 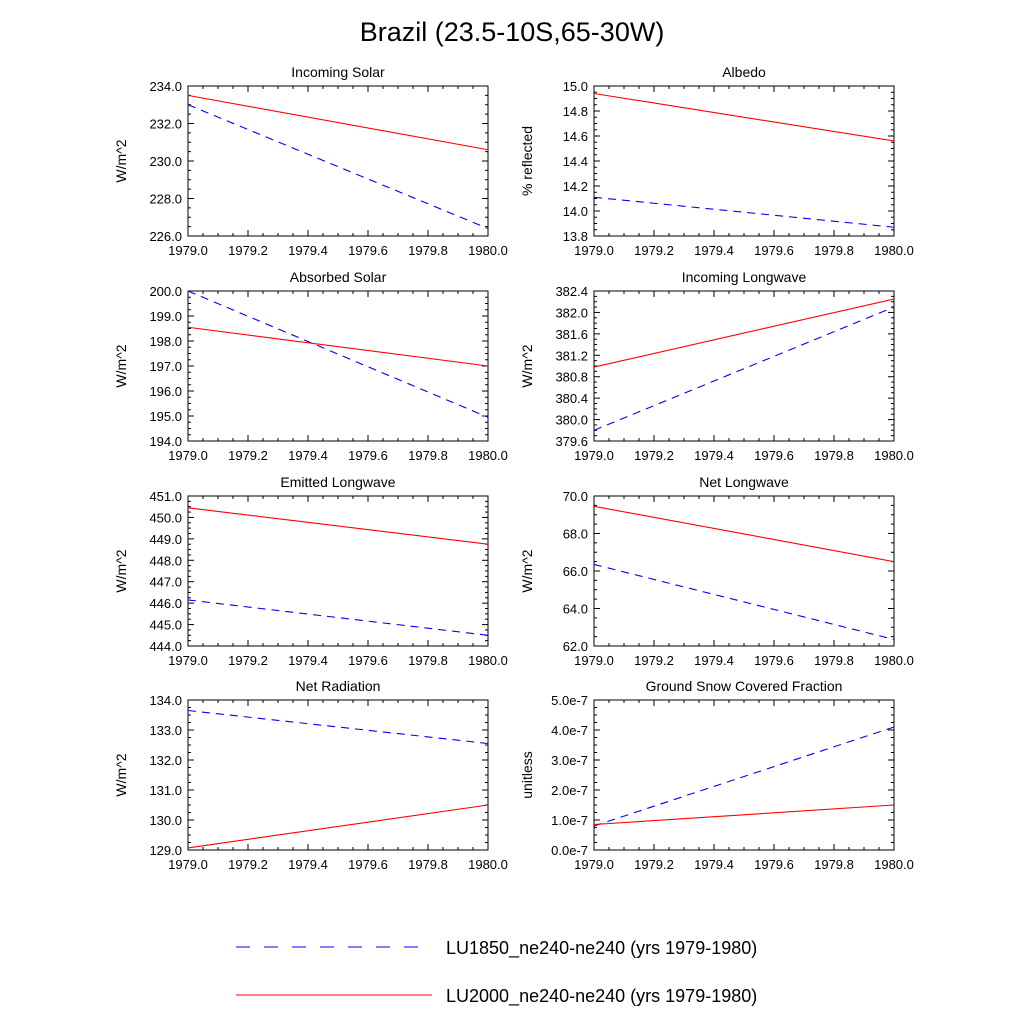 I want to click on y-tick-label: 2.0e-7, so click(x=569, y=790).